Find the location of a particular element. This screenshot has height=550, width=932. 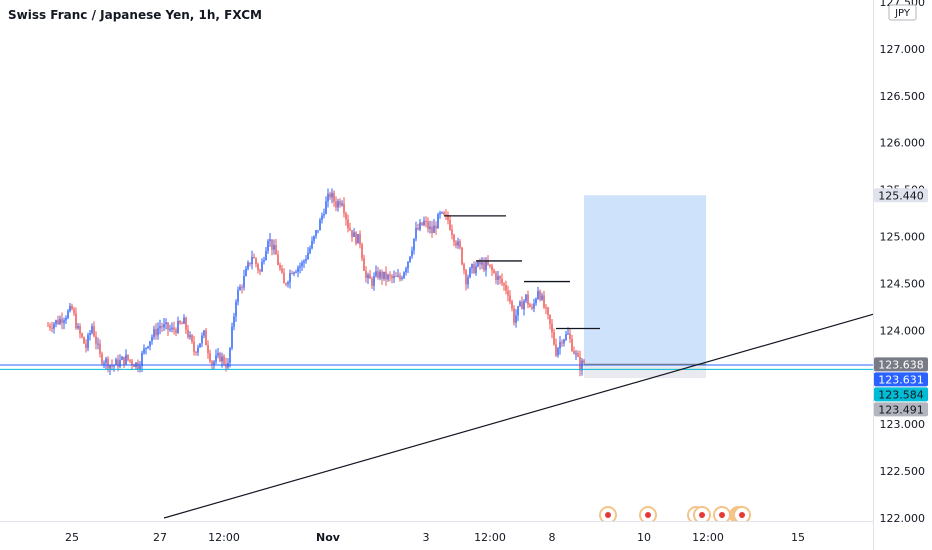

price-tick-label: 127.000 is located at coordinates (903, 49).